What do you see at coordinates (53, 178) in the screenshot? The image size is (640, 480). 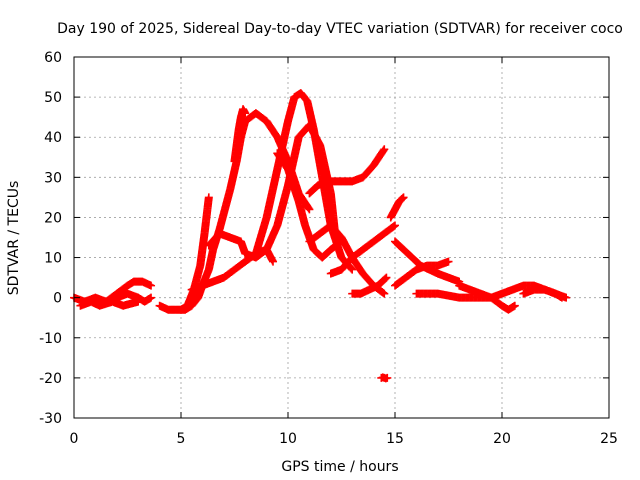 I see `y-tick-label: 30` at bounding box center [53, 178].